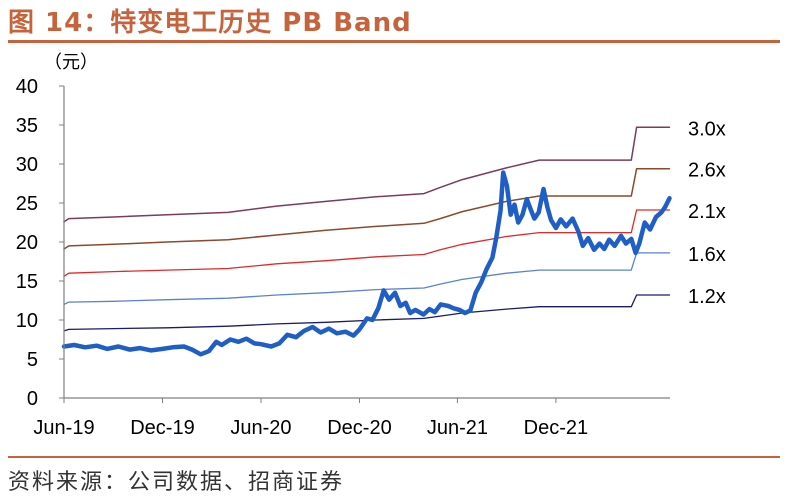 The image size is (790, 498). I want to click on y-tick-label: 15, so click(27, 282).